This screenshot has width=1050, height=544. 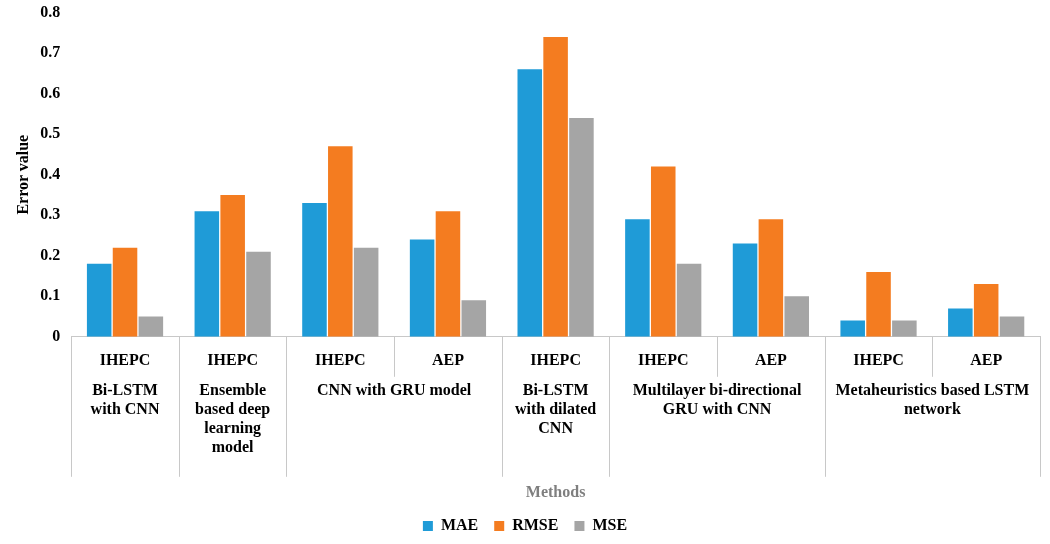 What do you see at coordinates (717, 398) in the screenshot?
I see `text: Multilayer bi-directional GRU with CNN` at bounding box center [717, 398].